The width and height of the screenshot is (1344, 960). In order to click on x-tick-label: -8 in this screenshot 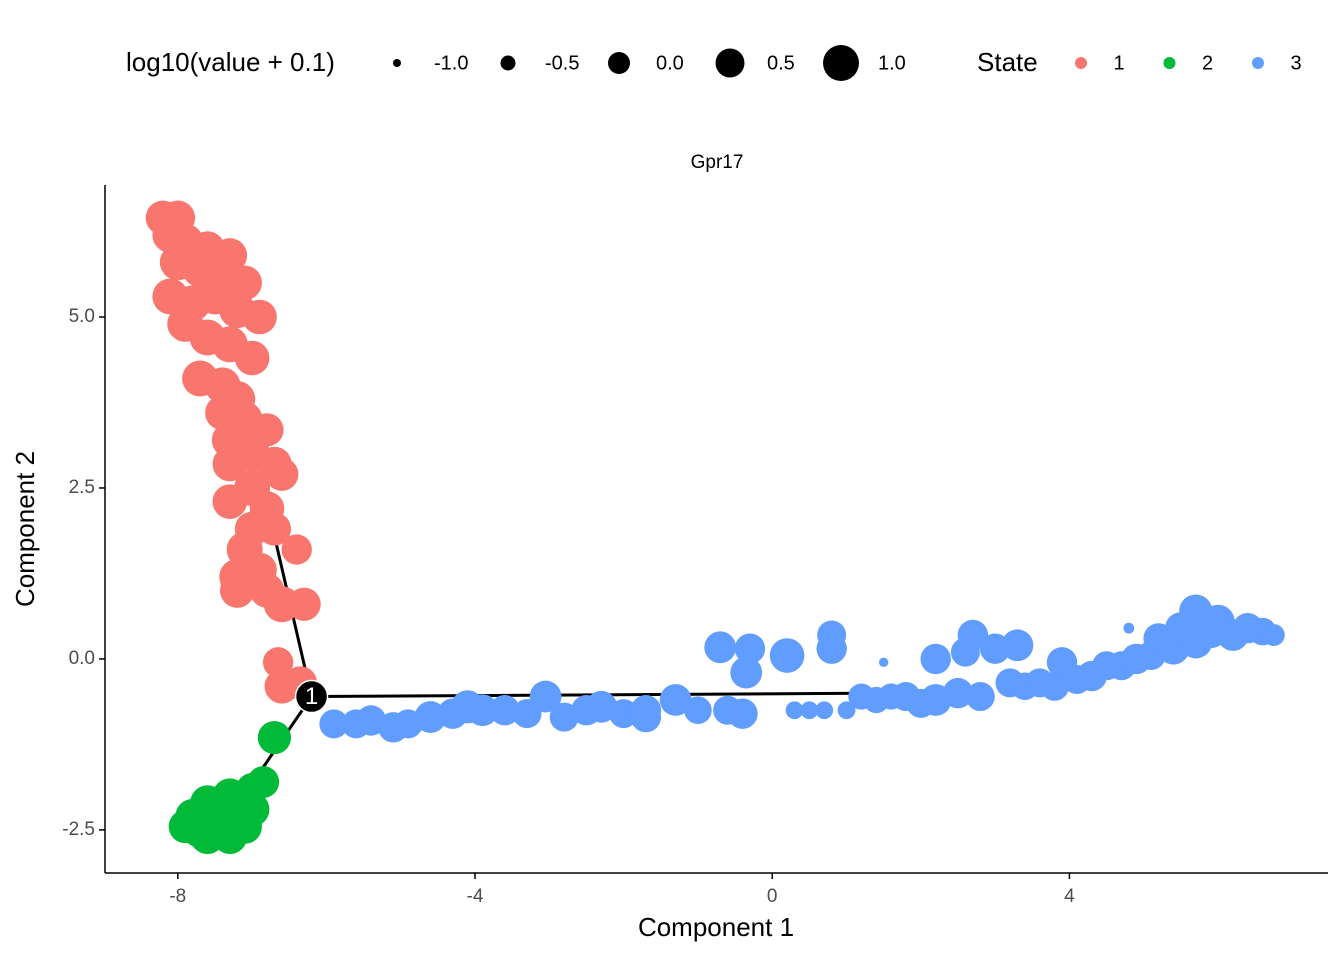, I will do `click(177, 896)`.